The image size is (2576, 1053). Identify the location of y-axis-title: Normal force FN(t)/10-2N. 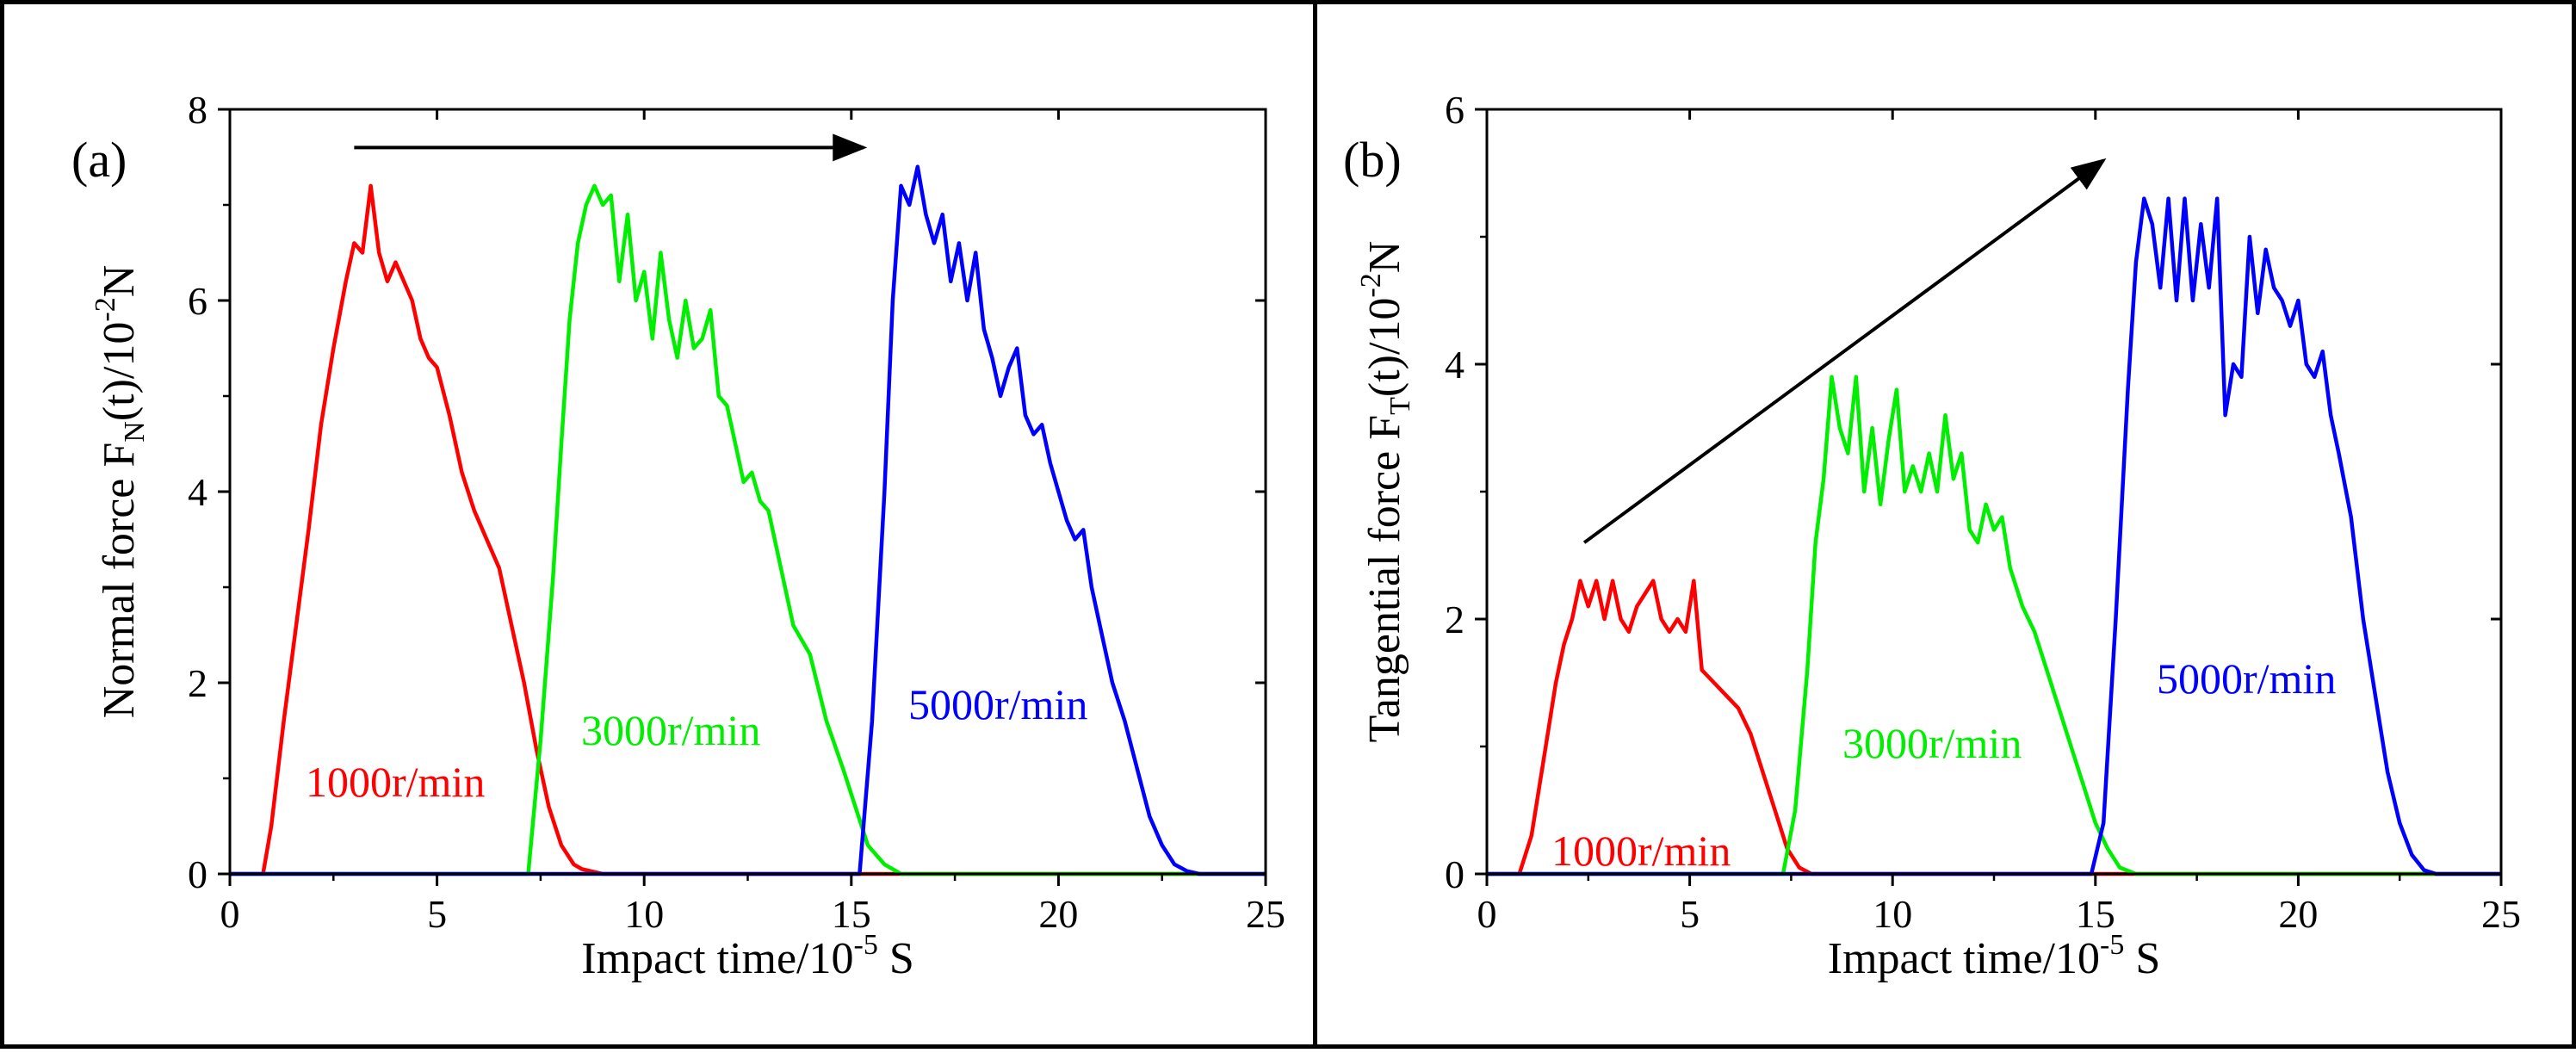
(121, 492).